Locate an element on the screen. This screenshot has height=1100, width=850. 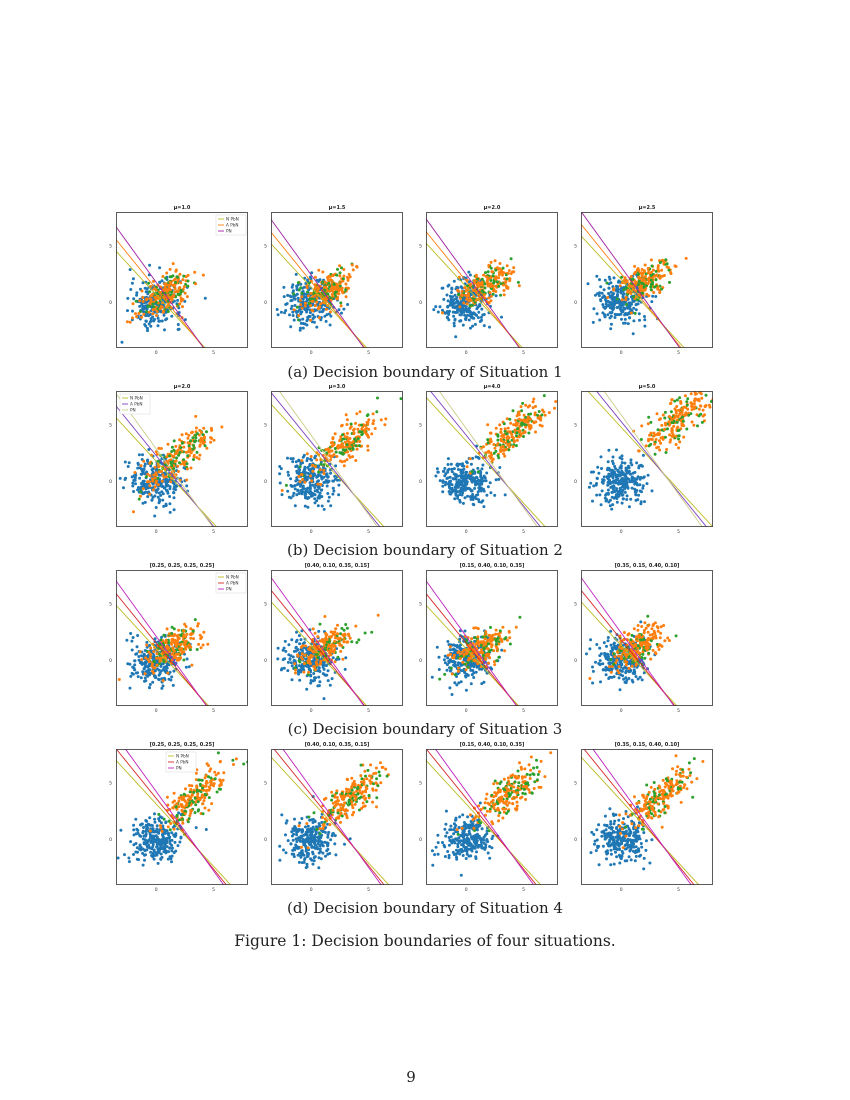
scatter-panel-r3-c2: 0 505[0.40, 0.10, 0.35, 0.15] is located at coordinates (333, 638).